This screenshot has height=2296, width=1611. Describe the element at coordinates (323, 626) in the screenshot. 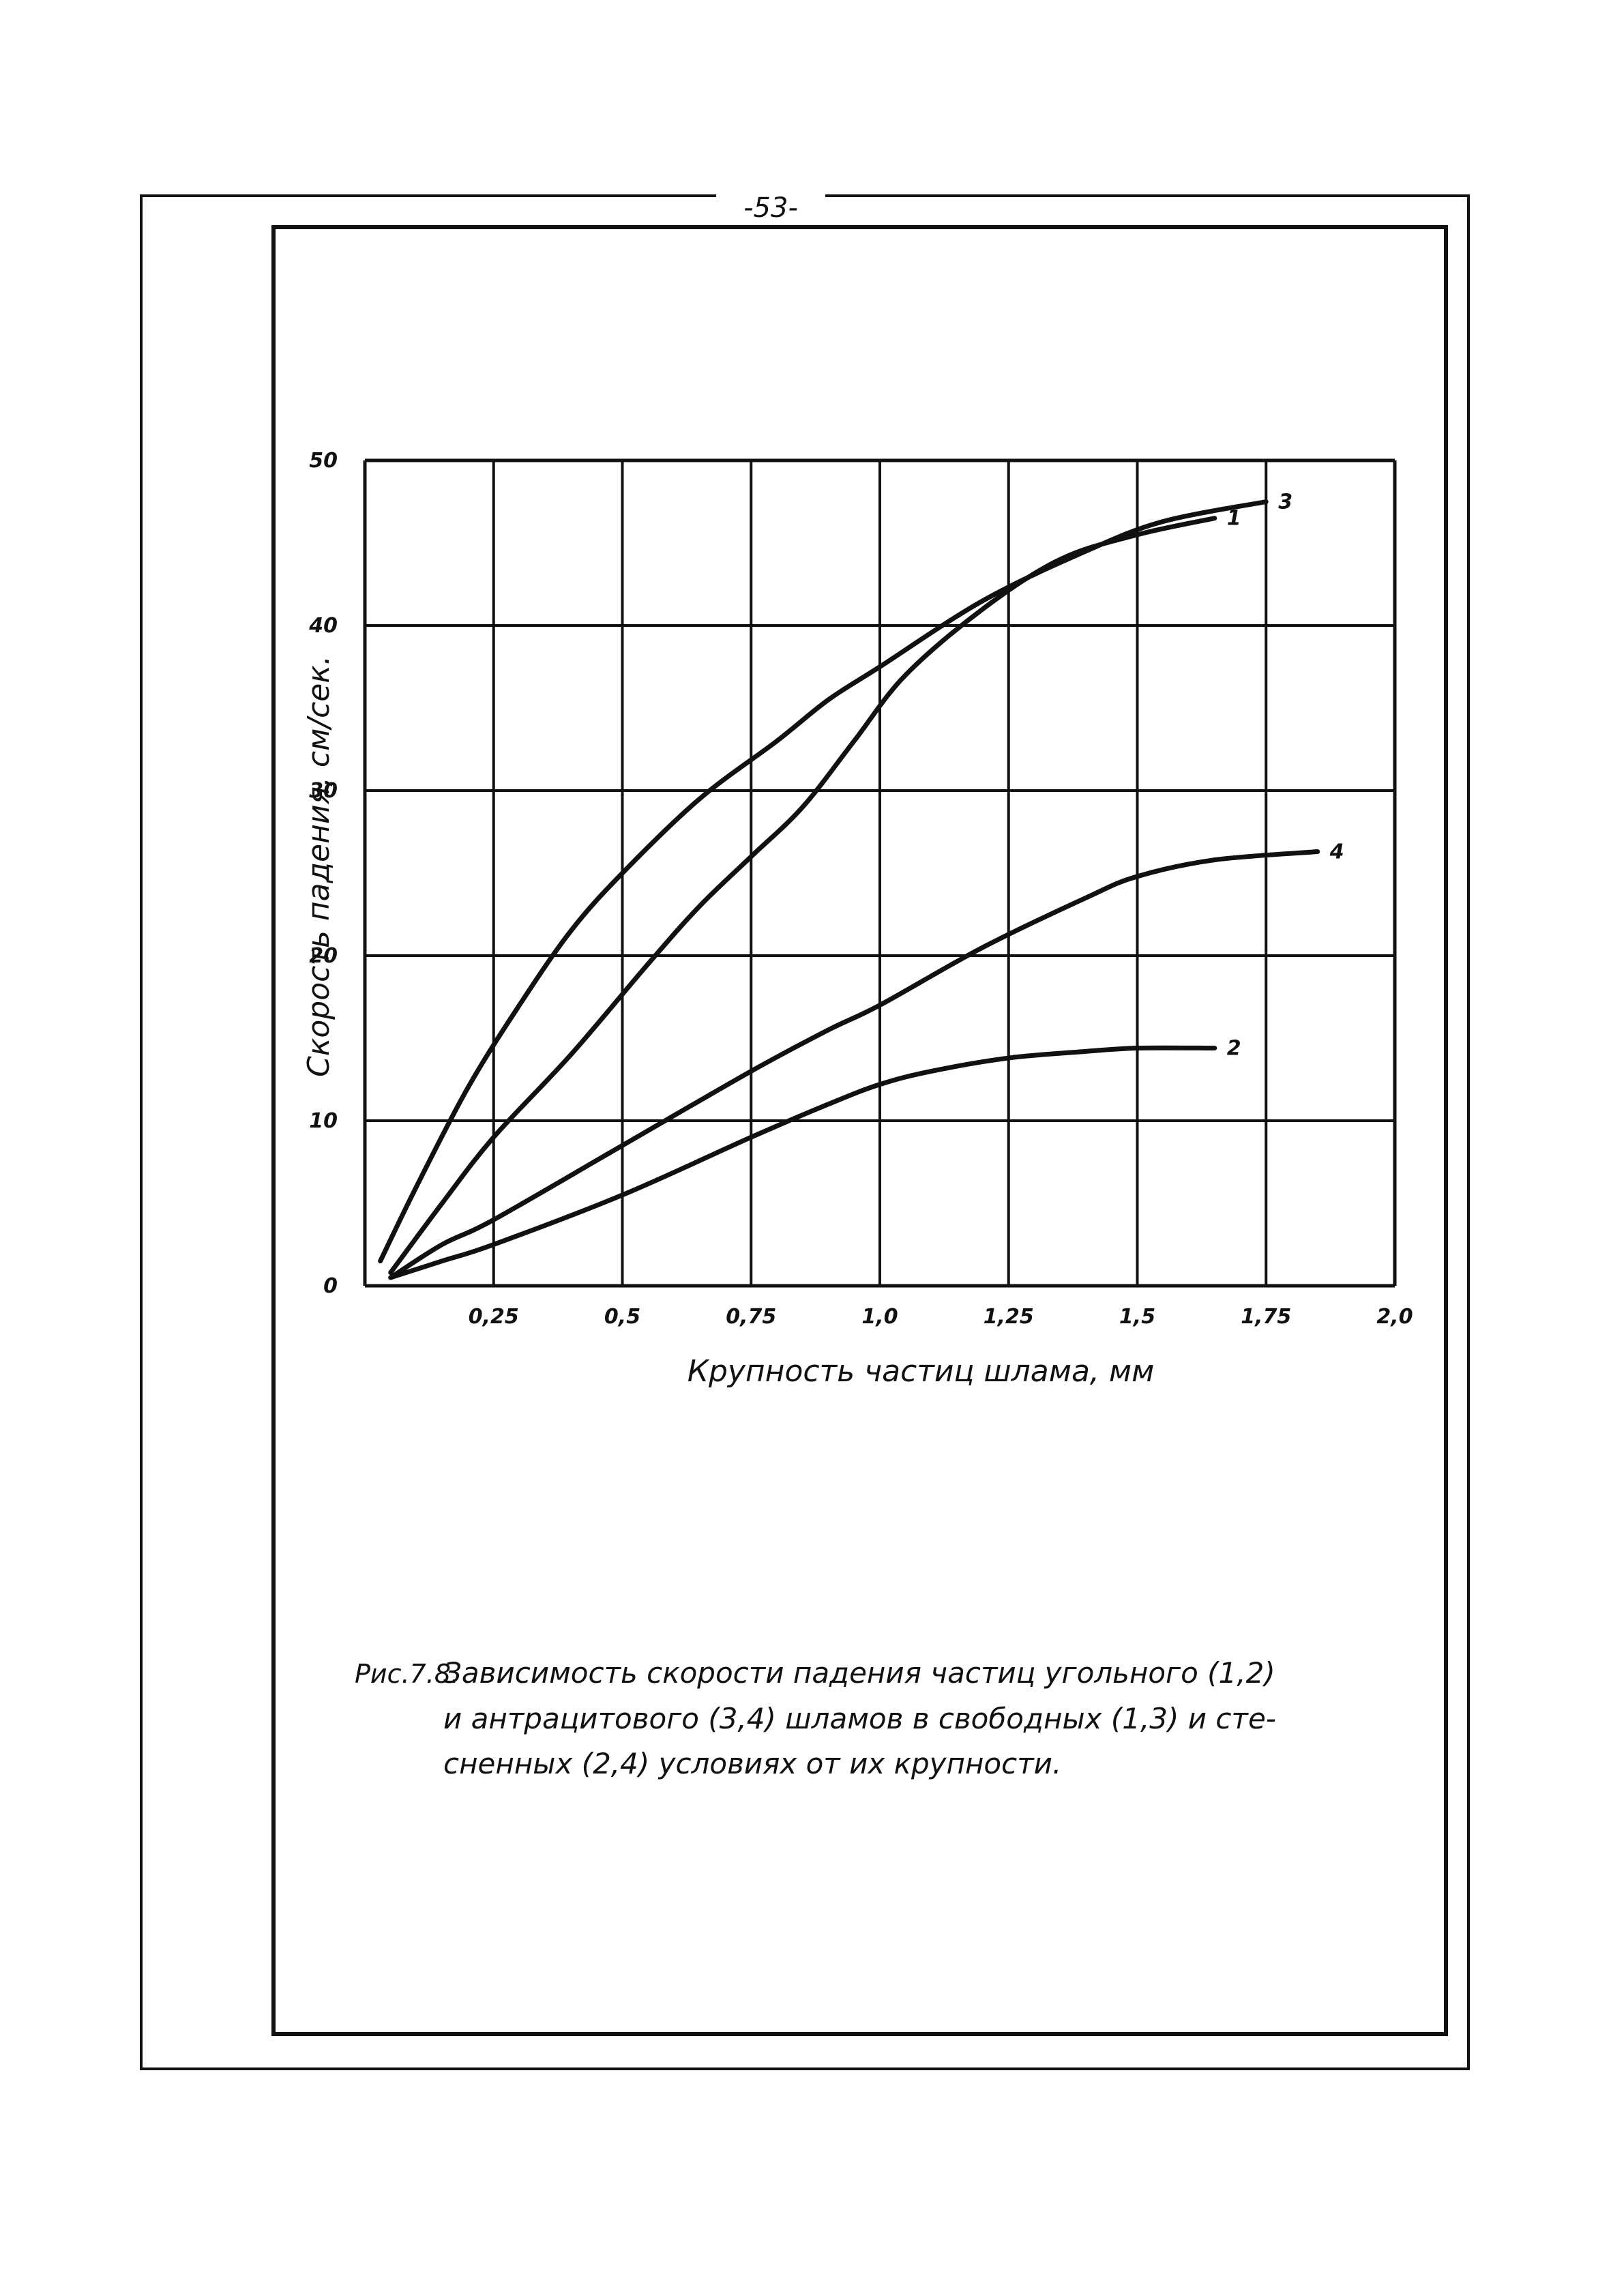

I see `y-tick-label: 40` at that location.